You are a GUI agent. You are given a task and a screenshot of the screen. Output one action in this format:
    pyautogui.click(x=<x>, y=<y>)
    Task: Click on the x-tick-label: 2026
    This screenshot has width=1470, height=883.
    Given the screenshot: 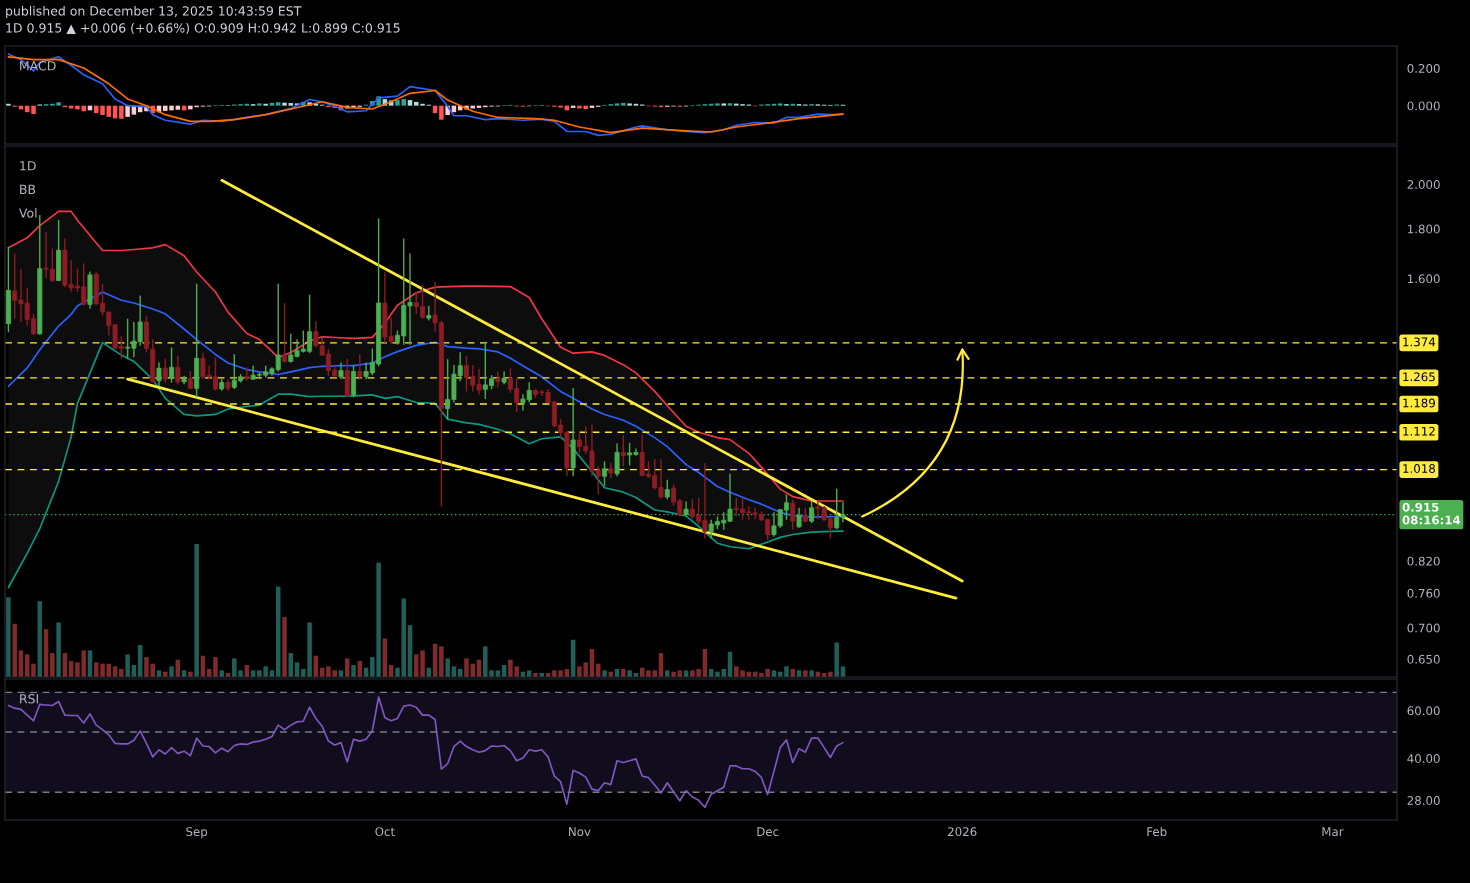 What is the action you would take?
    pyautogui.click(x=962, y=832)
    